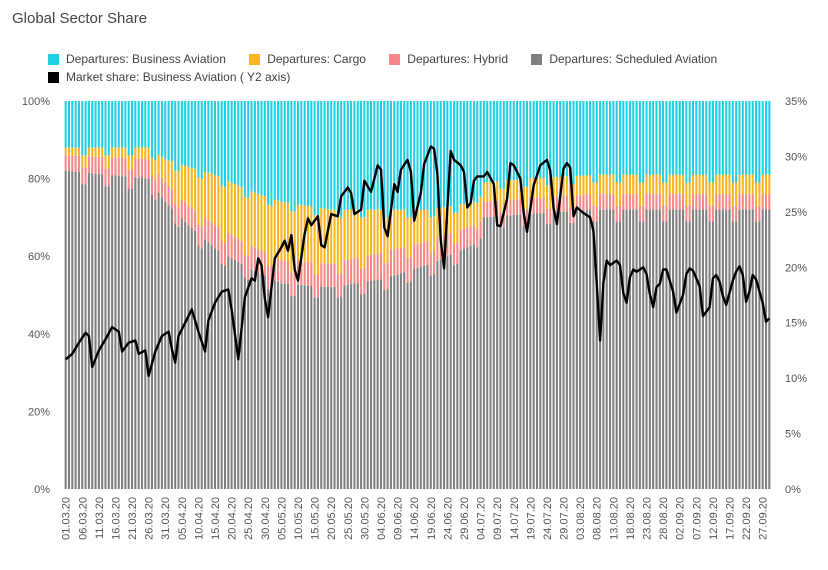 Image resolution: width=828 pixels, height=570 pixels. I want to click on legend-item-cargo: Departures: Cargo, so click(307, 59).